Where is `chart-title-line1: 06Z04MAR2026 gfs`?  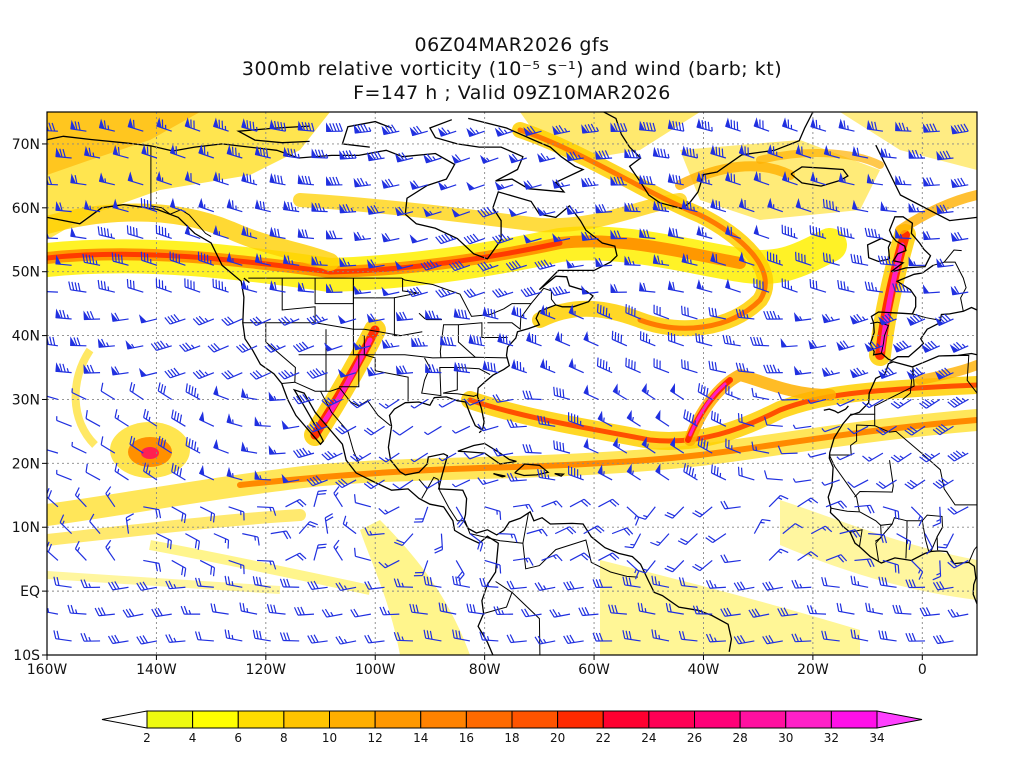 chart-title-line1: 06Z04MAR2026 gfs is located at coordinates (512, 45).